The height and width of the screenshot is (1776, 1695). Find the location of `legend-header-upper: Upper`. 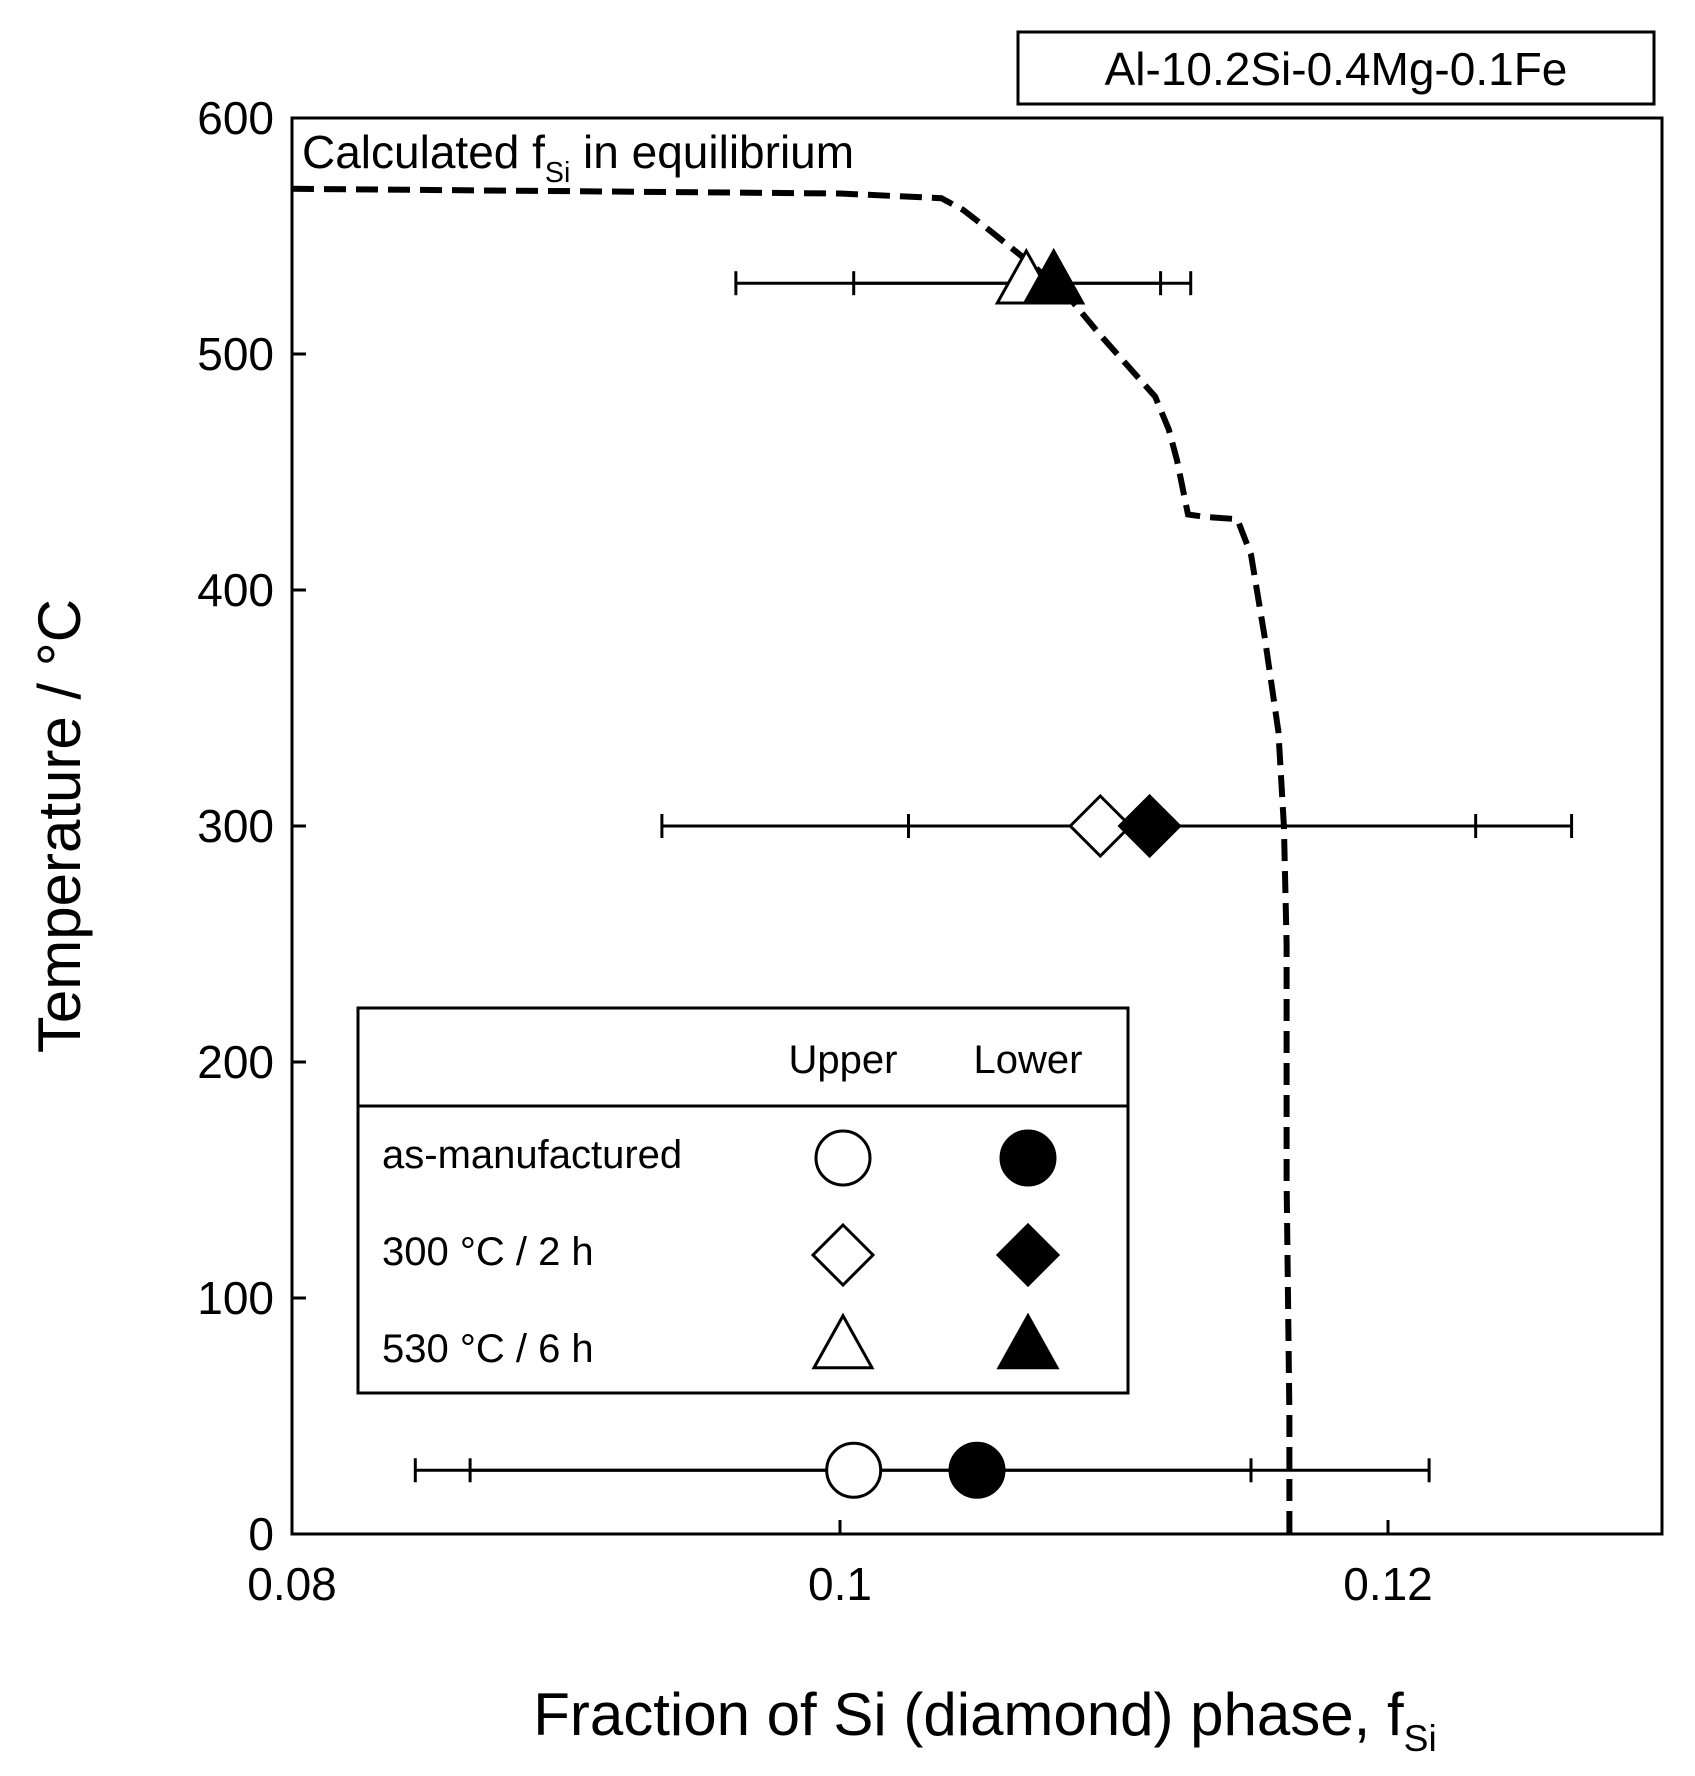

legend-header-upper: Upper is located at coordinates (843, 1060).